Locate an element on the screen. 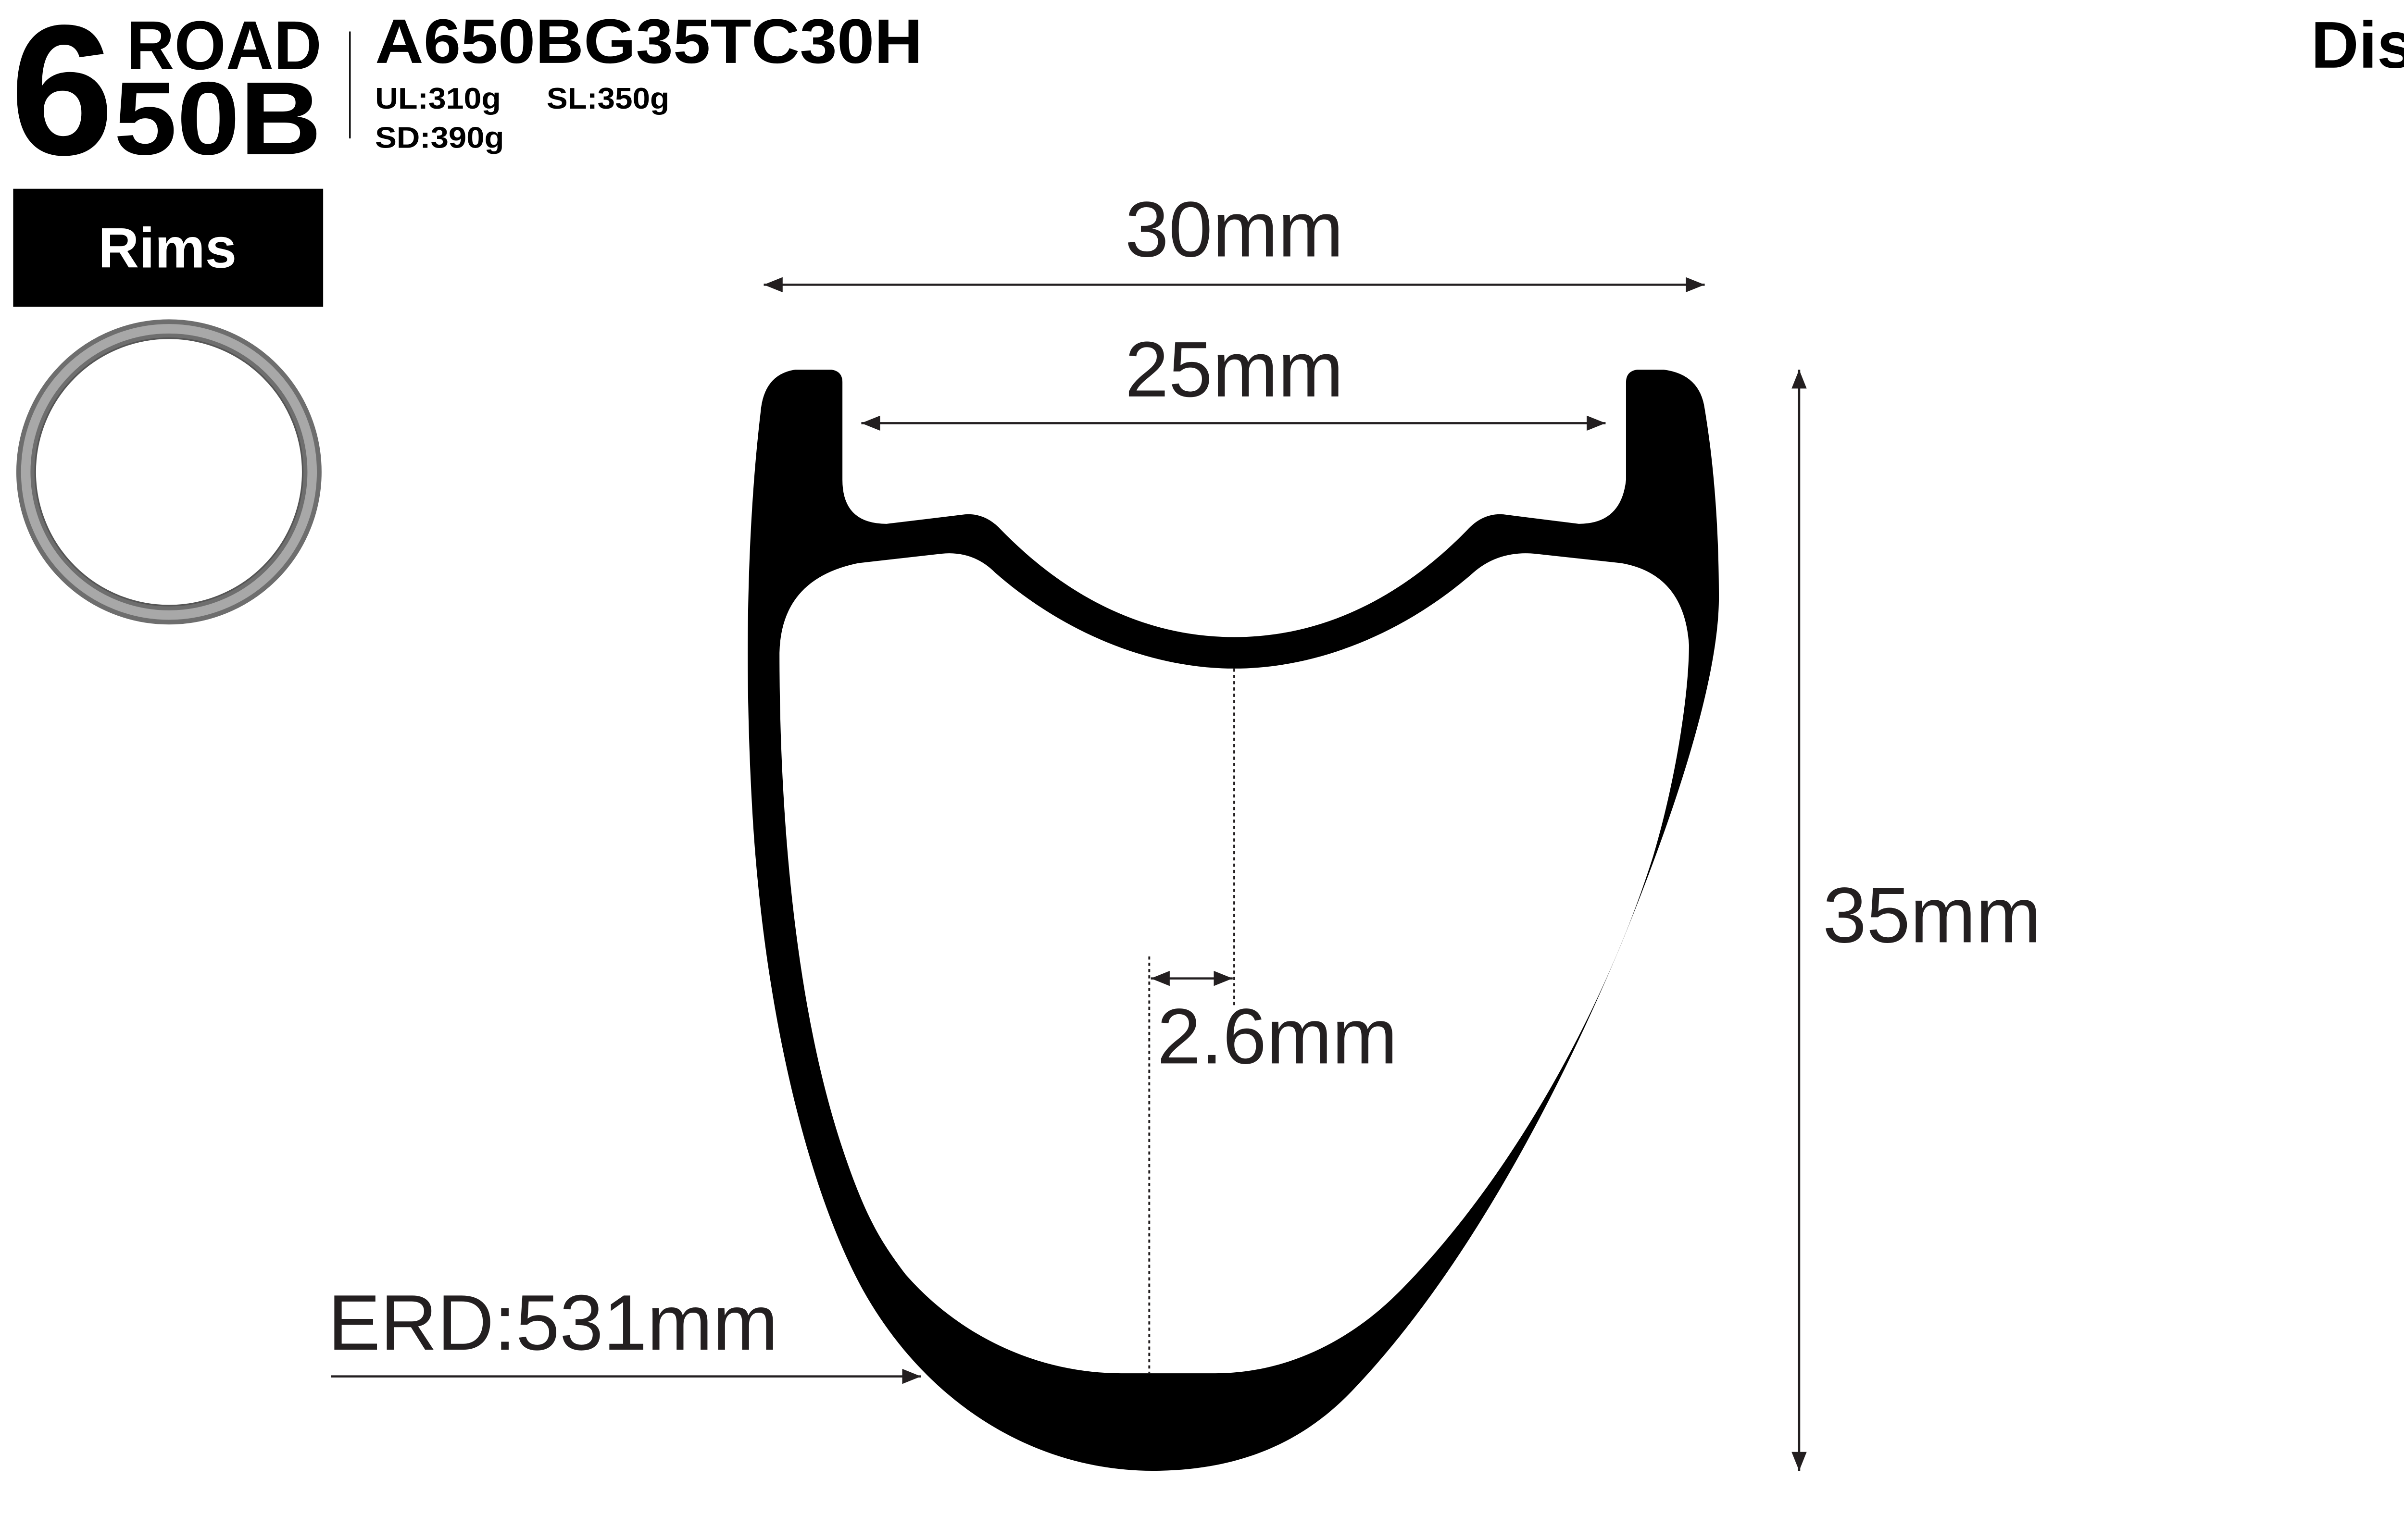 The image size is (2404, 1540). rims-label-box is located at coordinates (168, 247).